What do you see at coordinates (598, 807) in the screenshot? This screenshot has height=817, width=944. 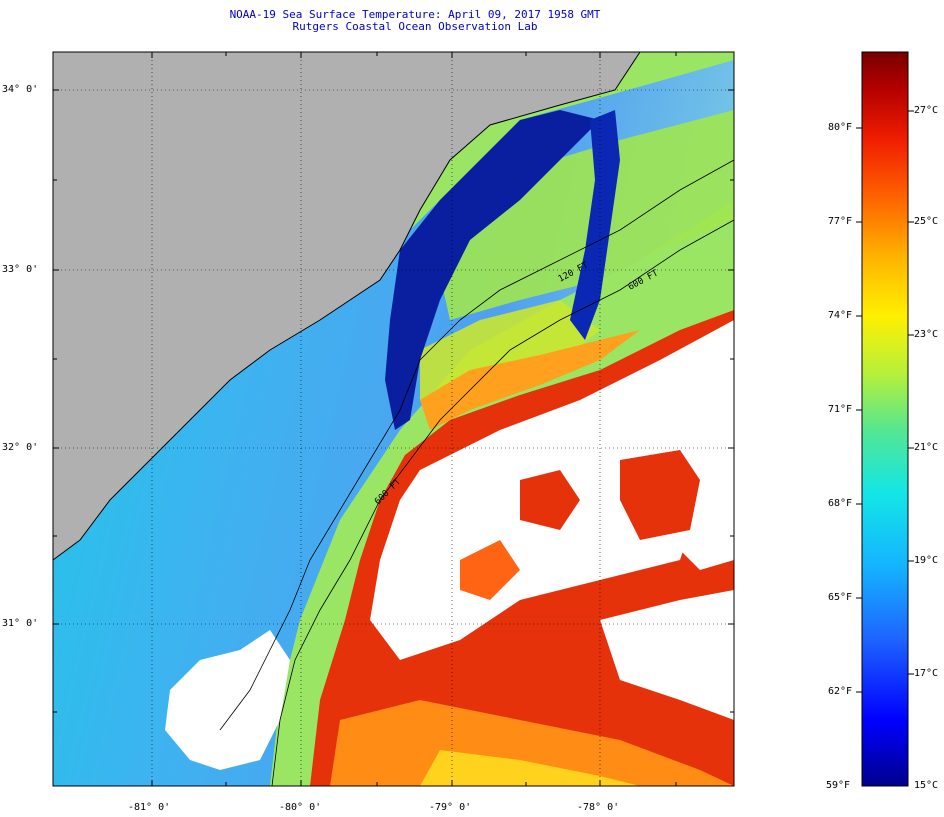 I see `lon-label-78: -78° 0'` at bounding box center [598, 807].